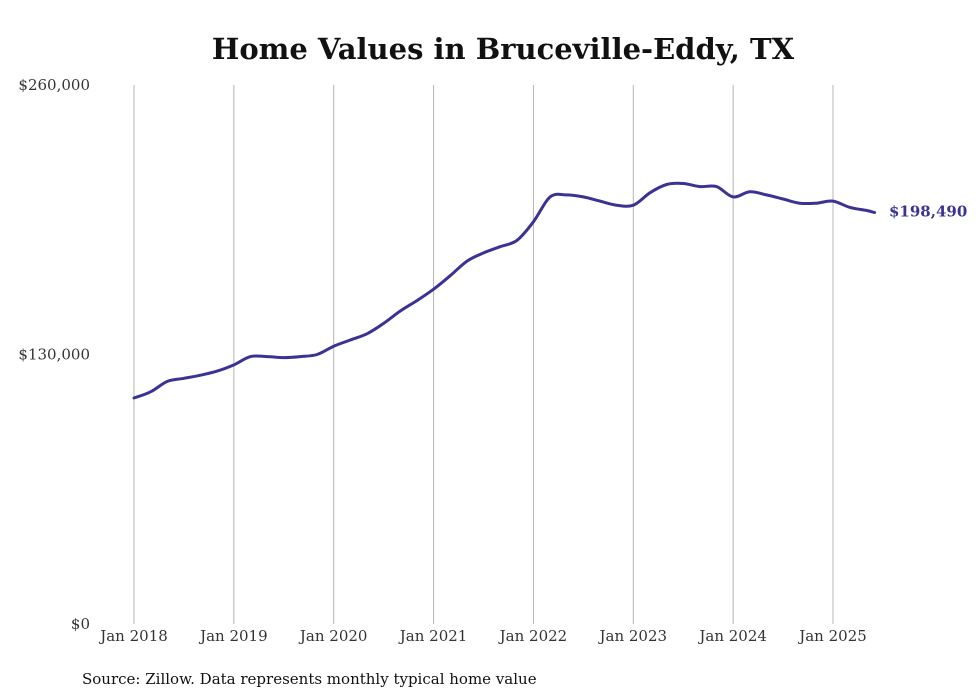  I want to click on y-tick-label: $130,000, so click(54, 355).